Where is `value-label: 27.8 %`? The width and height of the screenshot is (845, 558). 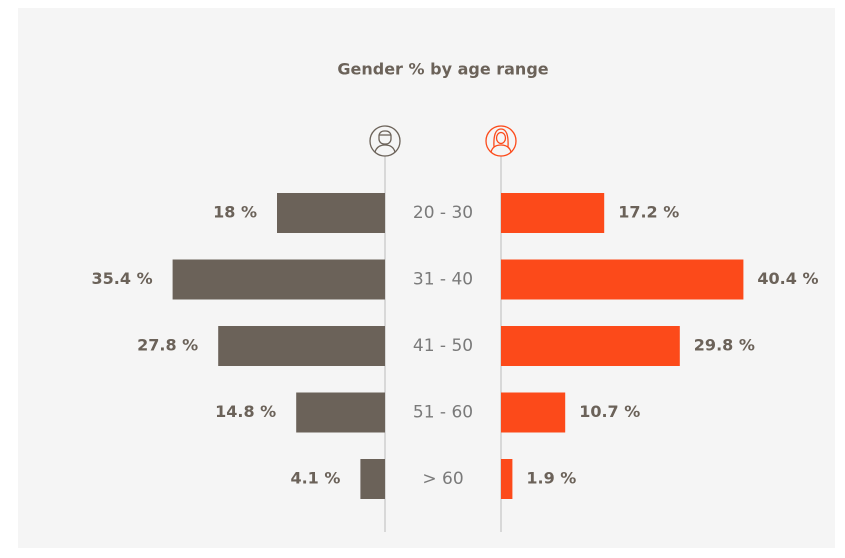 value-label: 27.8 % is located at coordinates (167, 345).